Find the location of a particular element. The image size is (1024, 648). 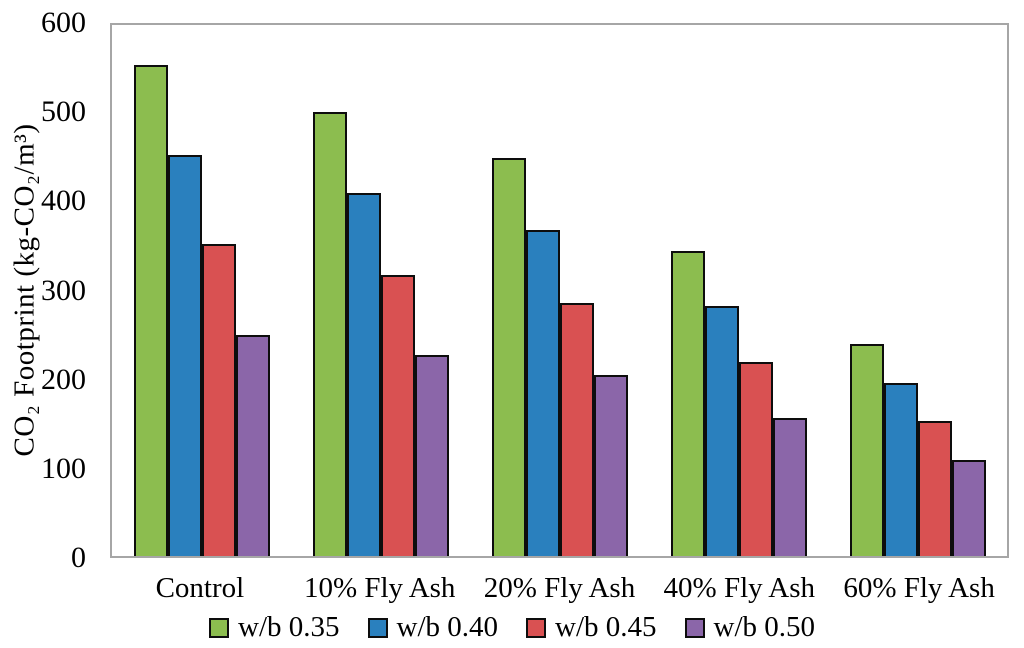

bar-group-10-fly-ash is located at coordinates (380, 290).